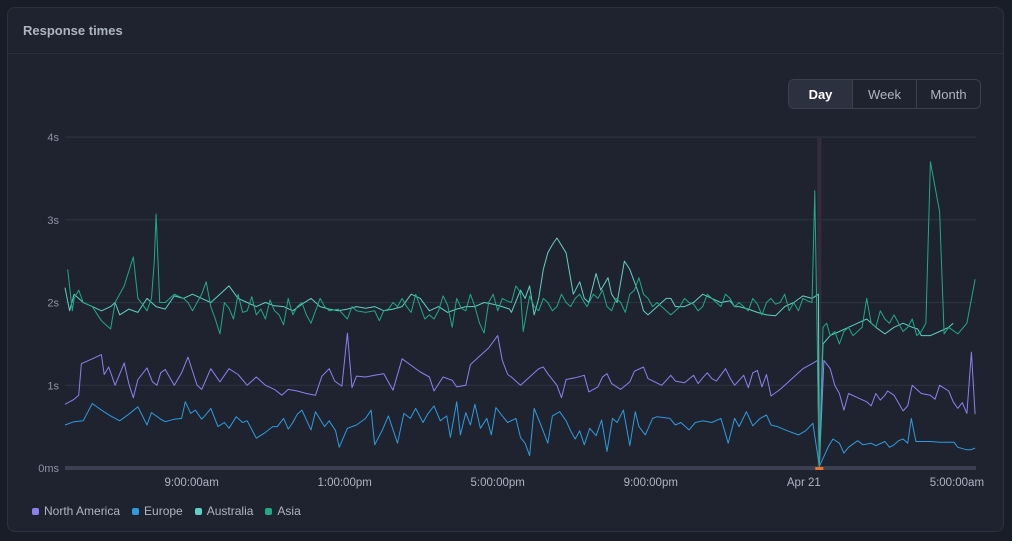 The width and height of the screenshot is (1012, 541). What do you see at coordinates (957, 483) in the screenshot?
I see `x-tick-label: 5:00:00am` at bounding box center [957, 483].